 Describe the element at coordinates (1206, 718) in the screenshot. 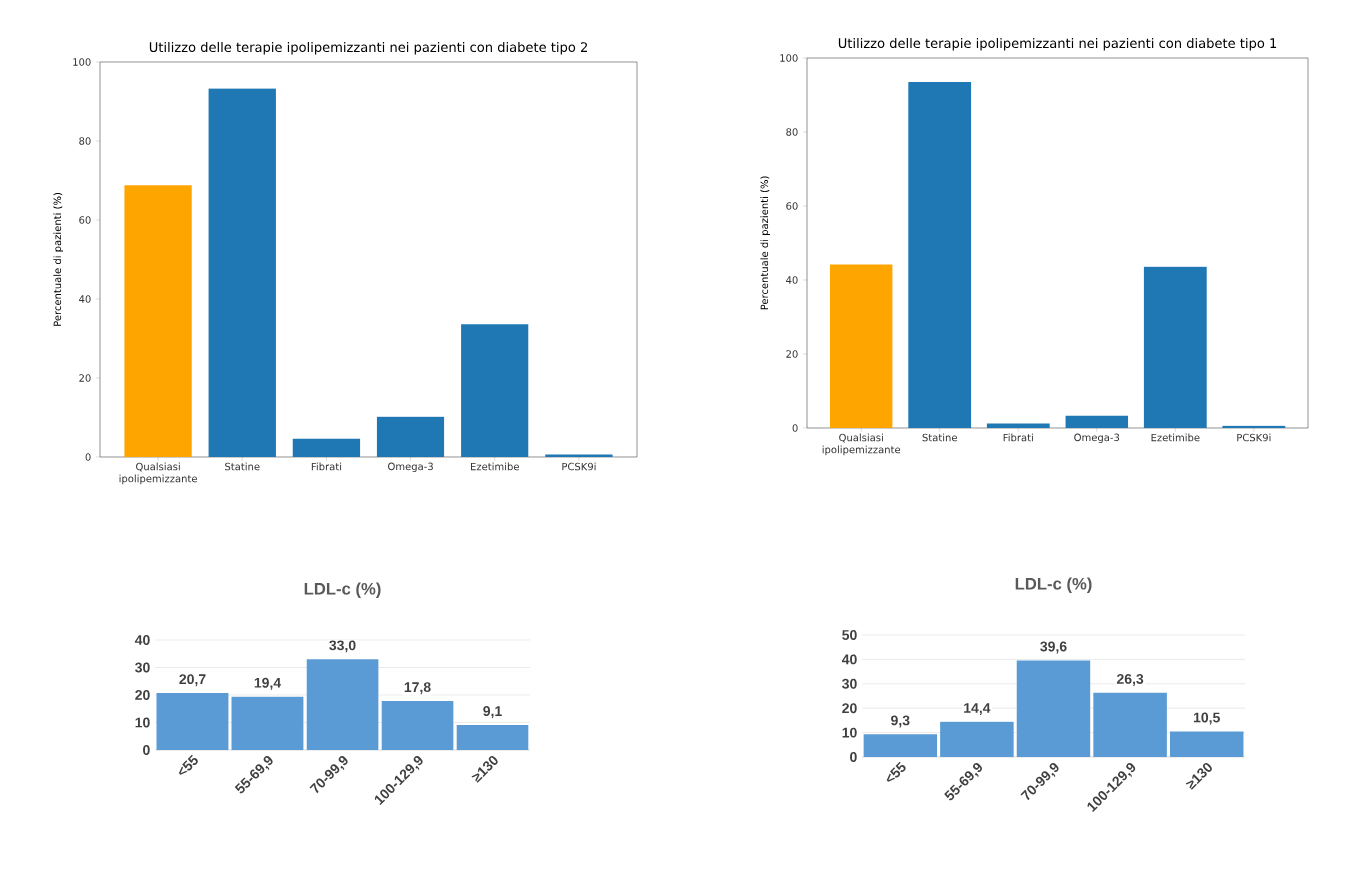

I see `data-label: 10,5` at that location.